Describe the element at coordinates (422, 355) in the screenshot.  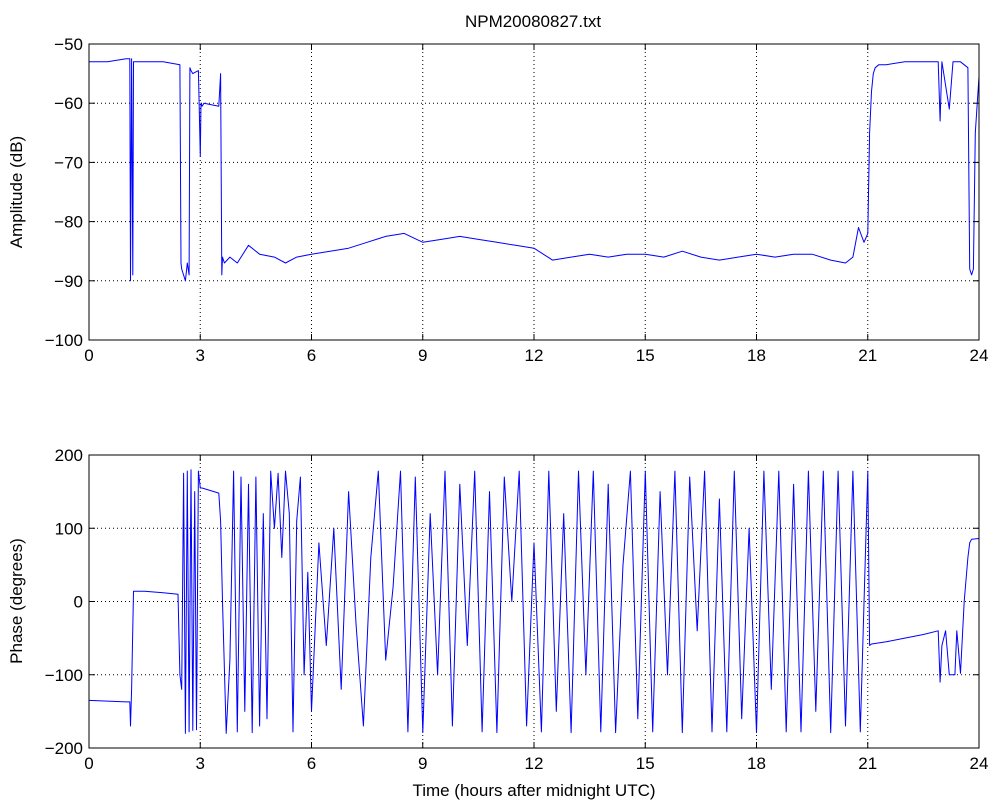
I see `amplitude-x-tick-label: 9` at that location.